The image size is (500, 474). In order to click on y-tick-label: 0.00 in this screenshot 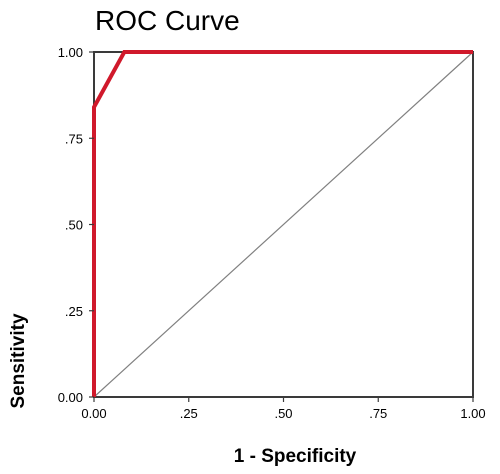, I will do `click(70, 397)`.